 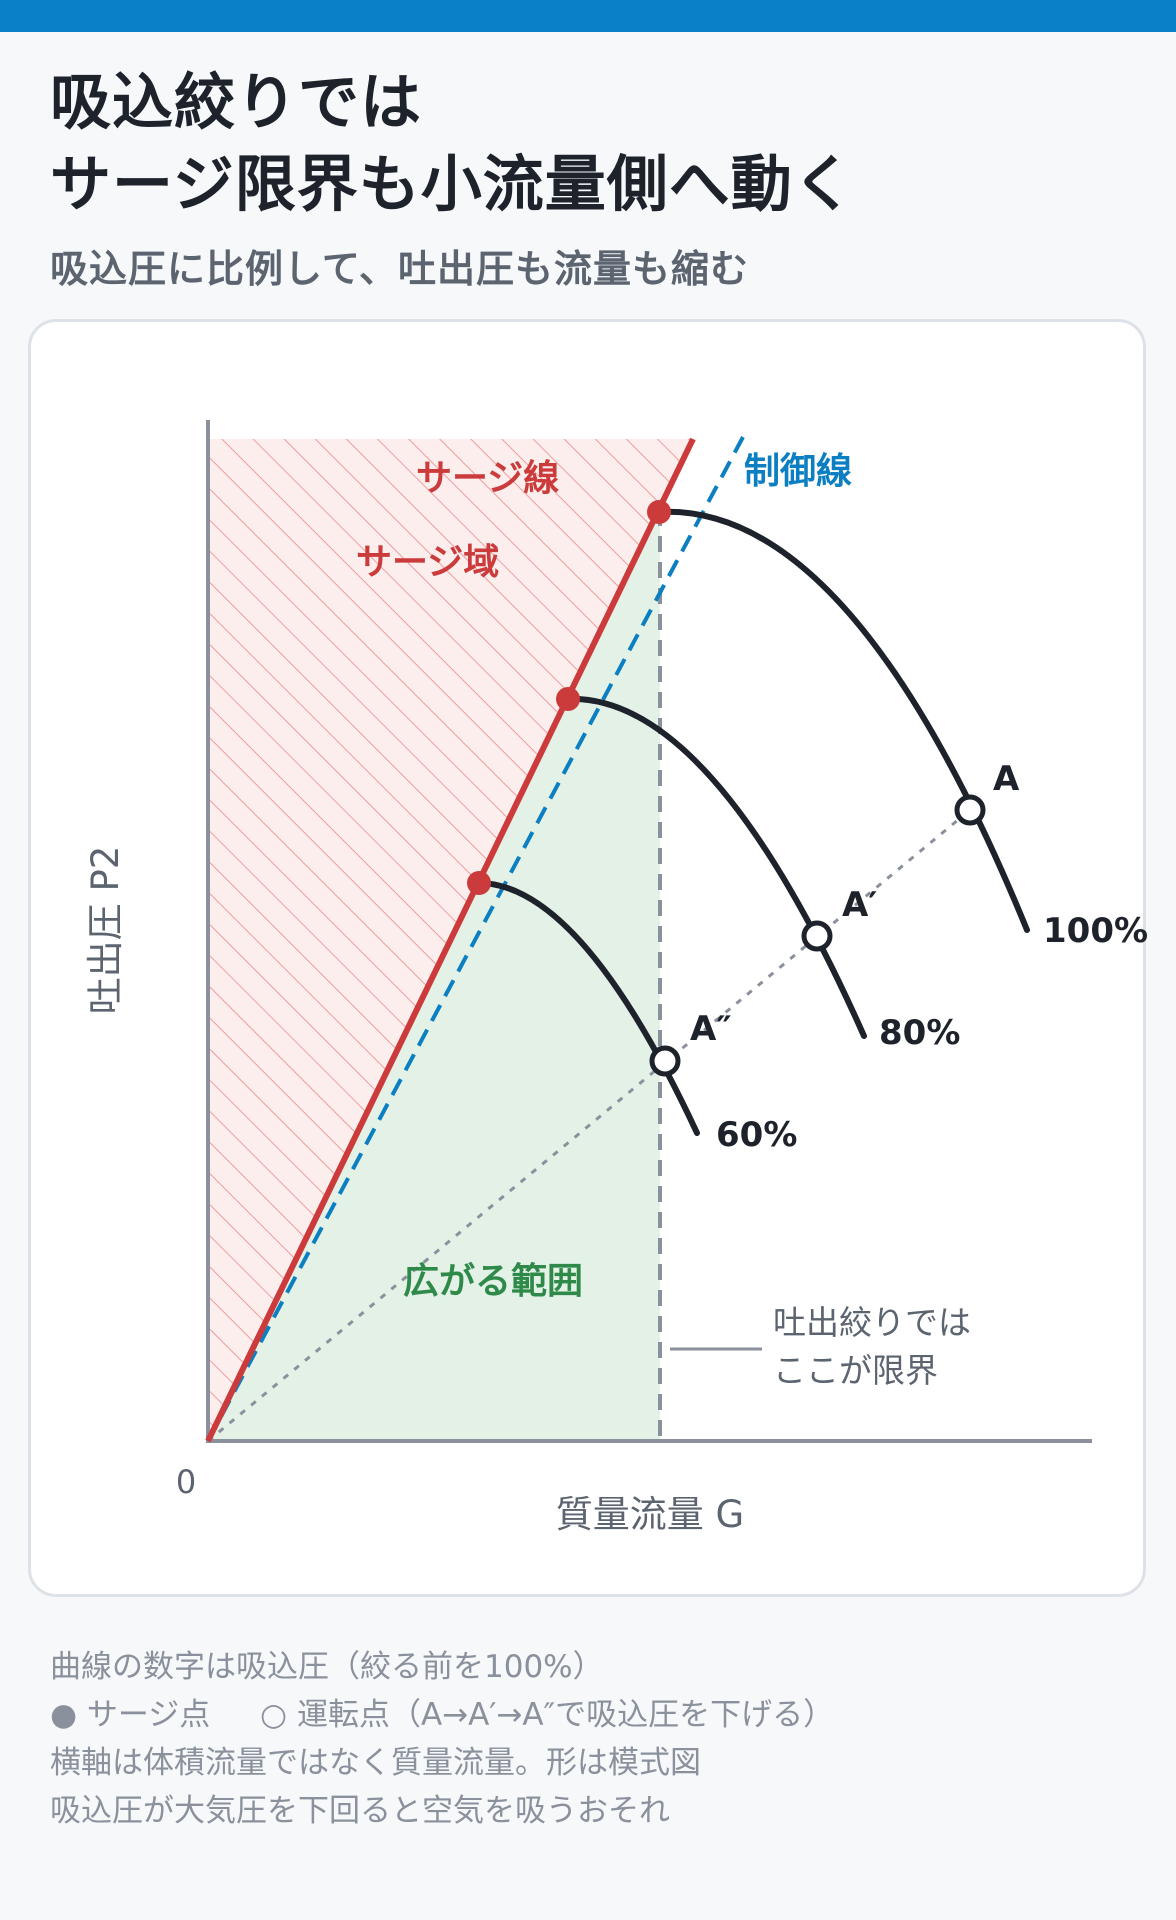 I want to click on surge-point-legend-icon: ●, so click(x=64, y=1715).